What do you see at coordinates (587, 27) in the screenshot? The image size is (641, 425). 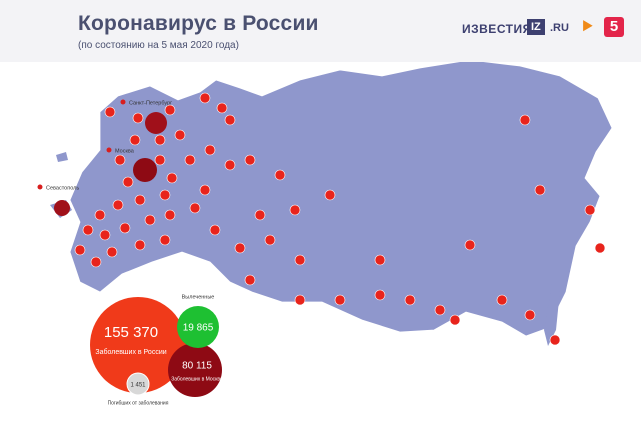 I see `logo-ren: ⯈` at bounding box center [587, 27].